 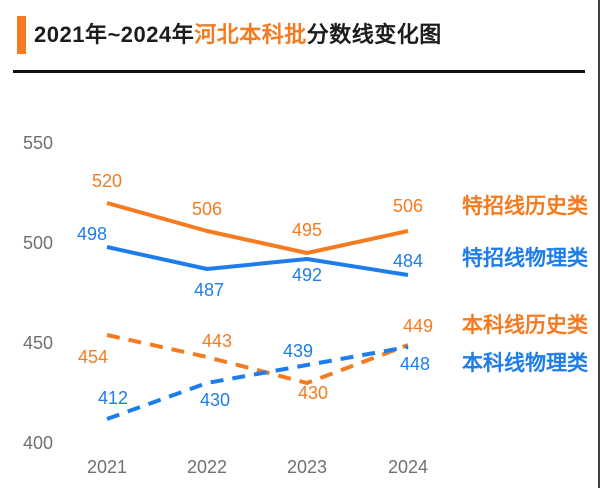 What do you see at coordinates (114, 34) in the screenshot?
I see `title-prefix: 2021年~2024年` at bounding box center [114, 34].